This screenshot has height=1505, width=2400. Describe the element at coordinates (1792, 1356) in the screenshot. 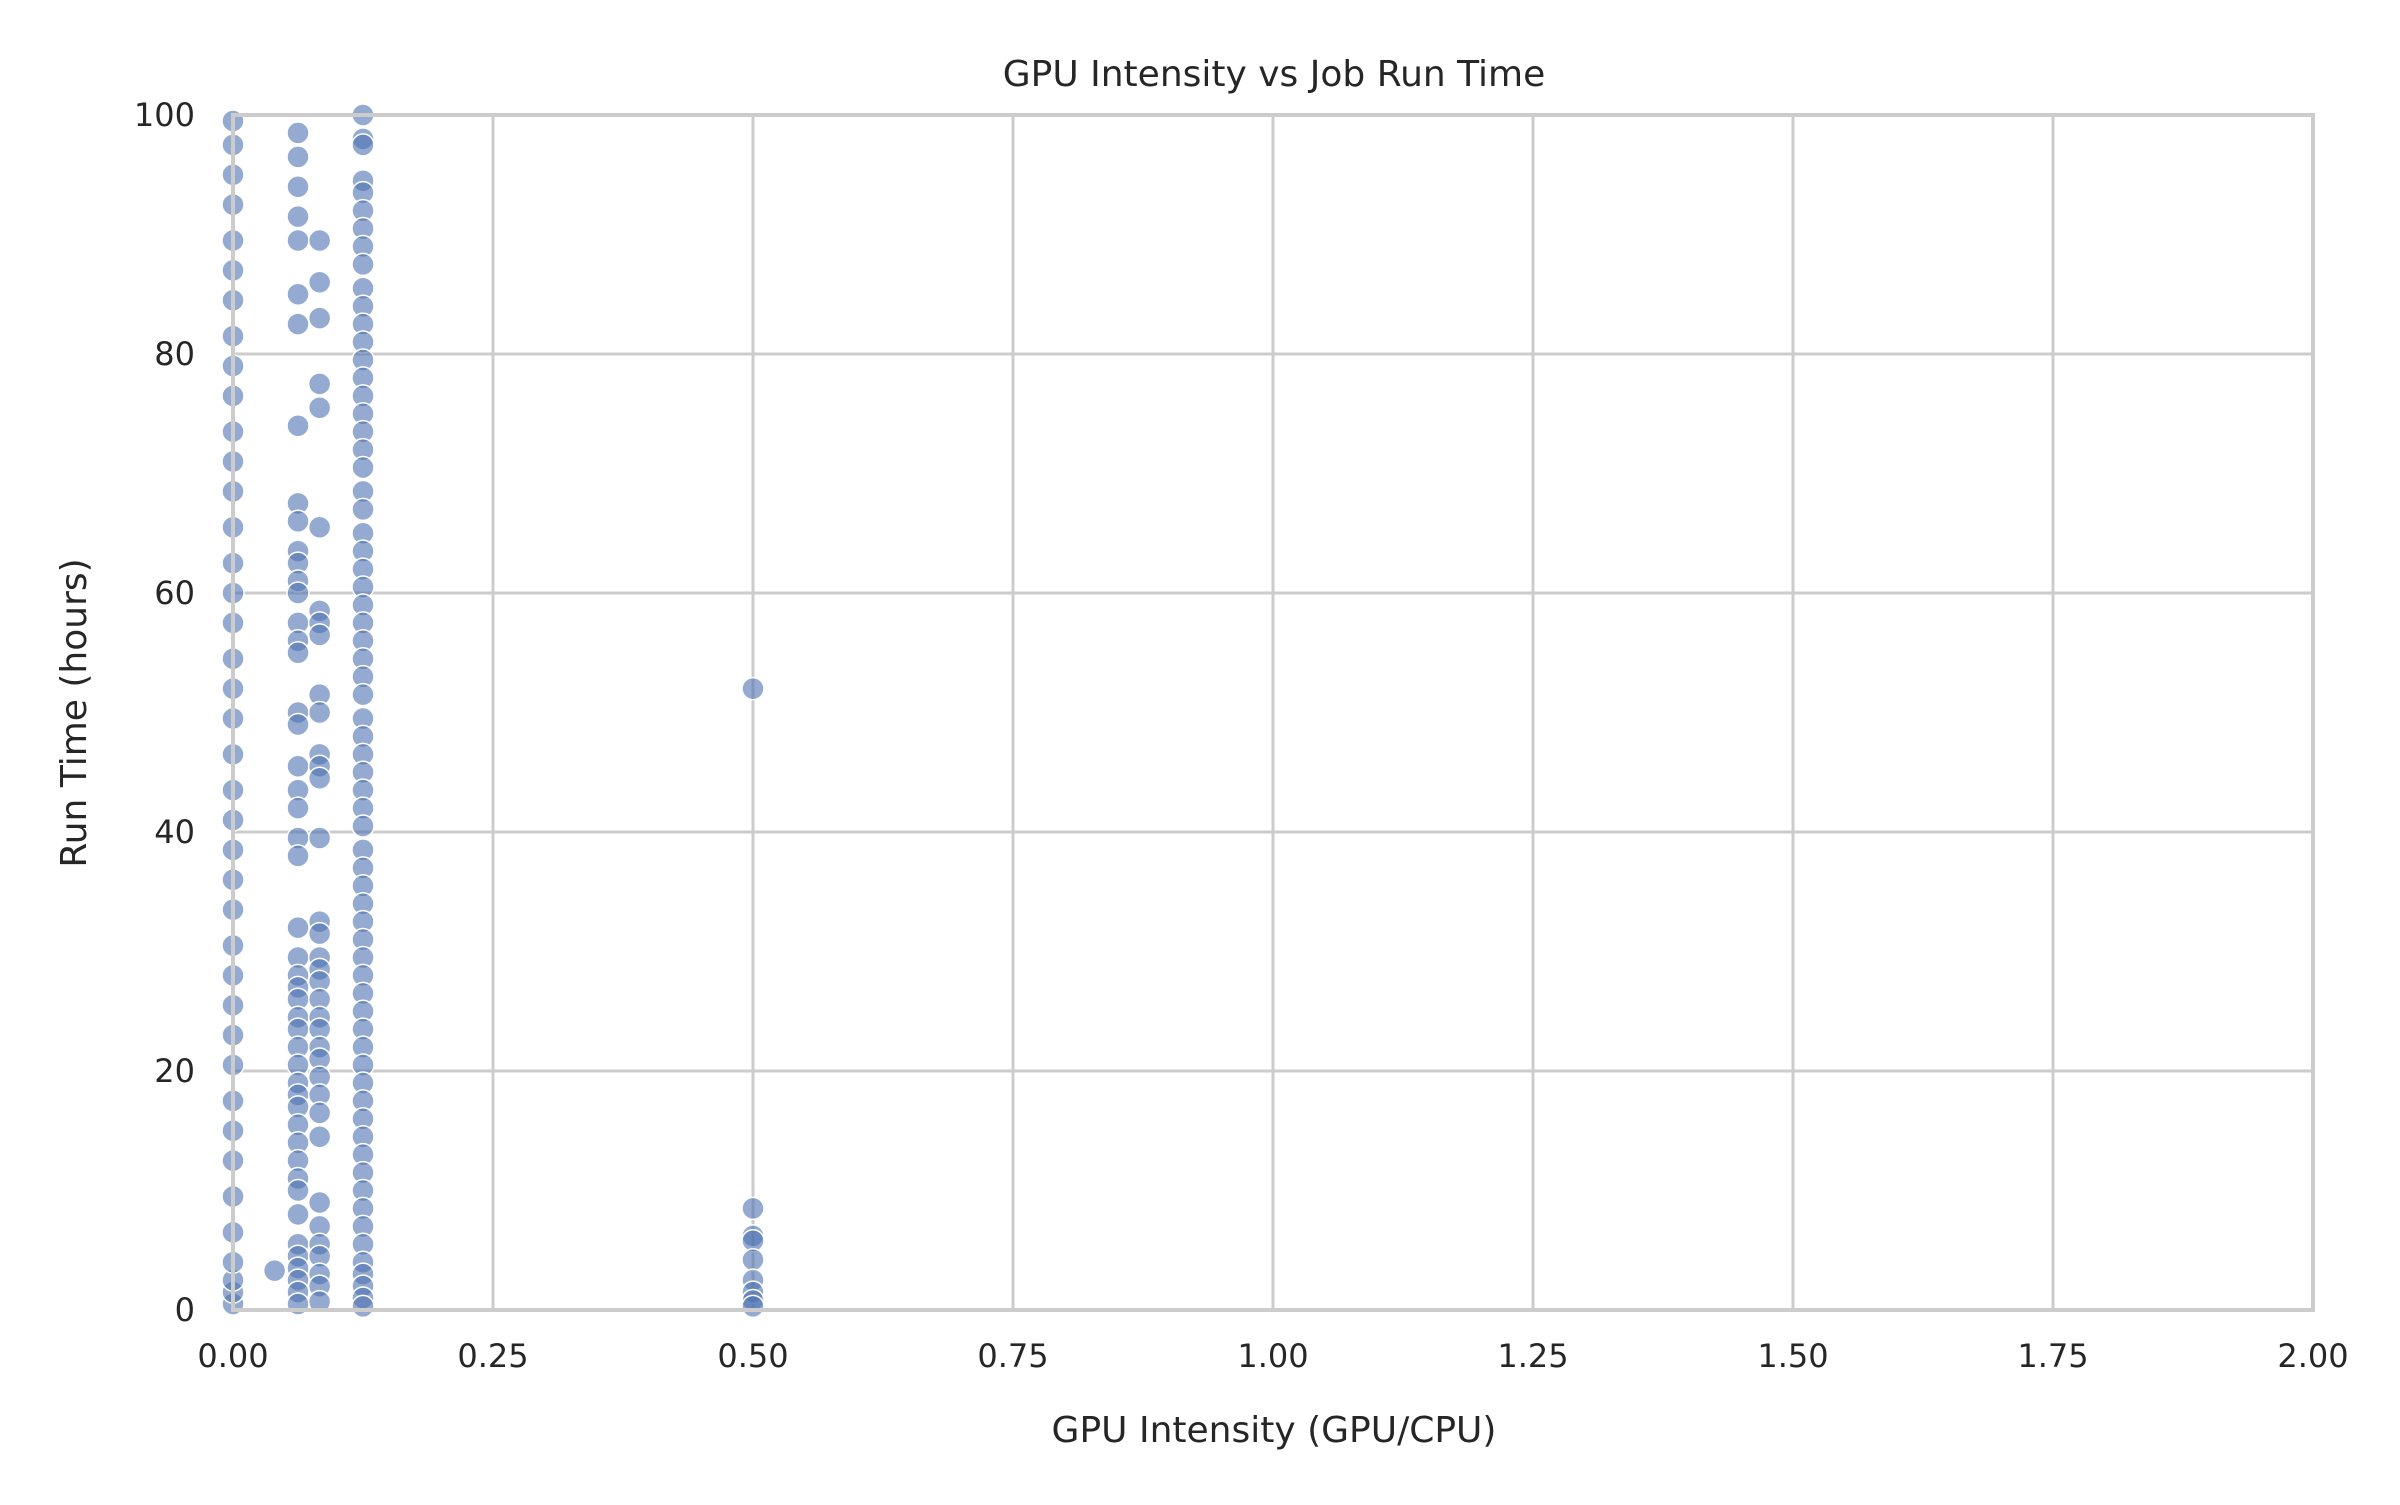

I see `x-tick-label: 1.50` at that location.